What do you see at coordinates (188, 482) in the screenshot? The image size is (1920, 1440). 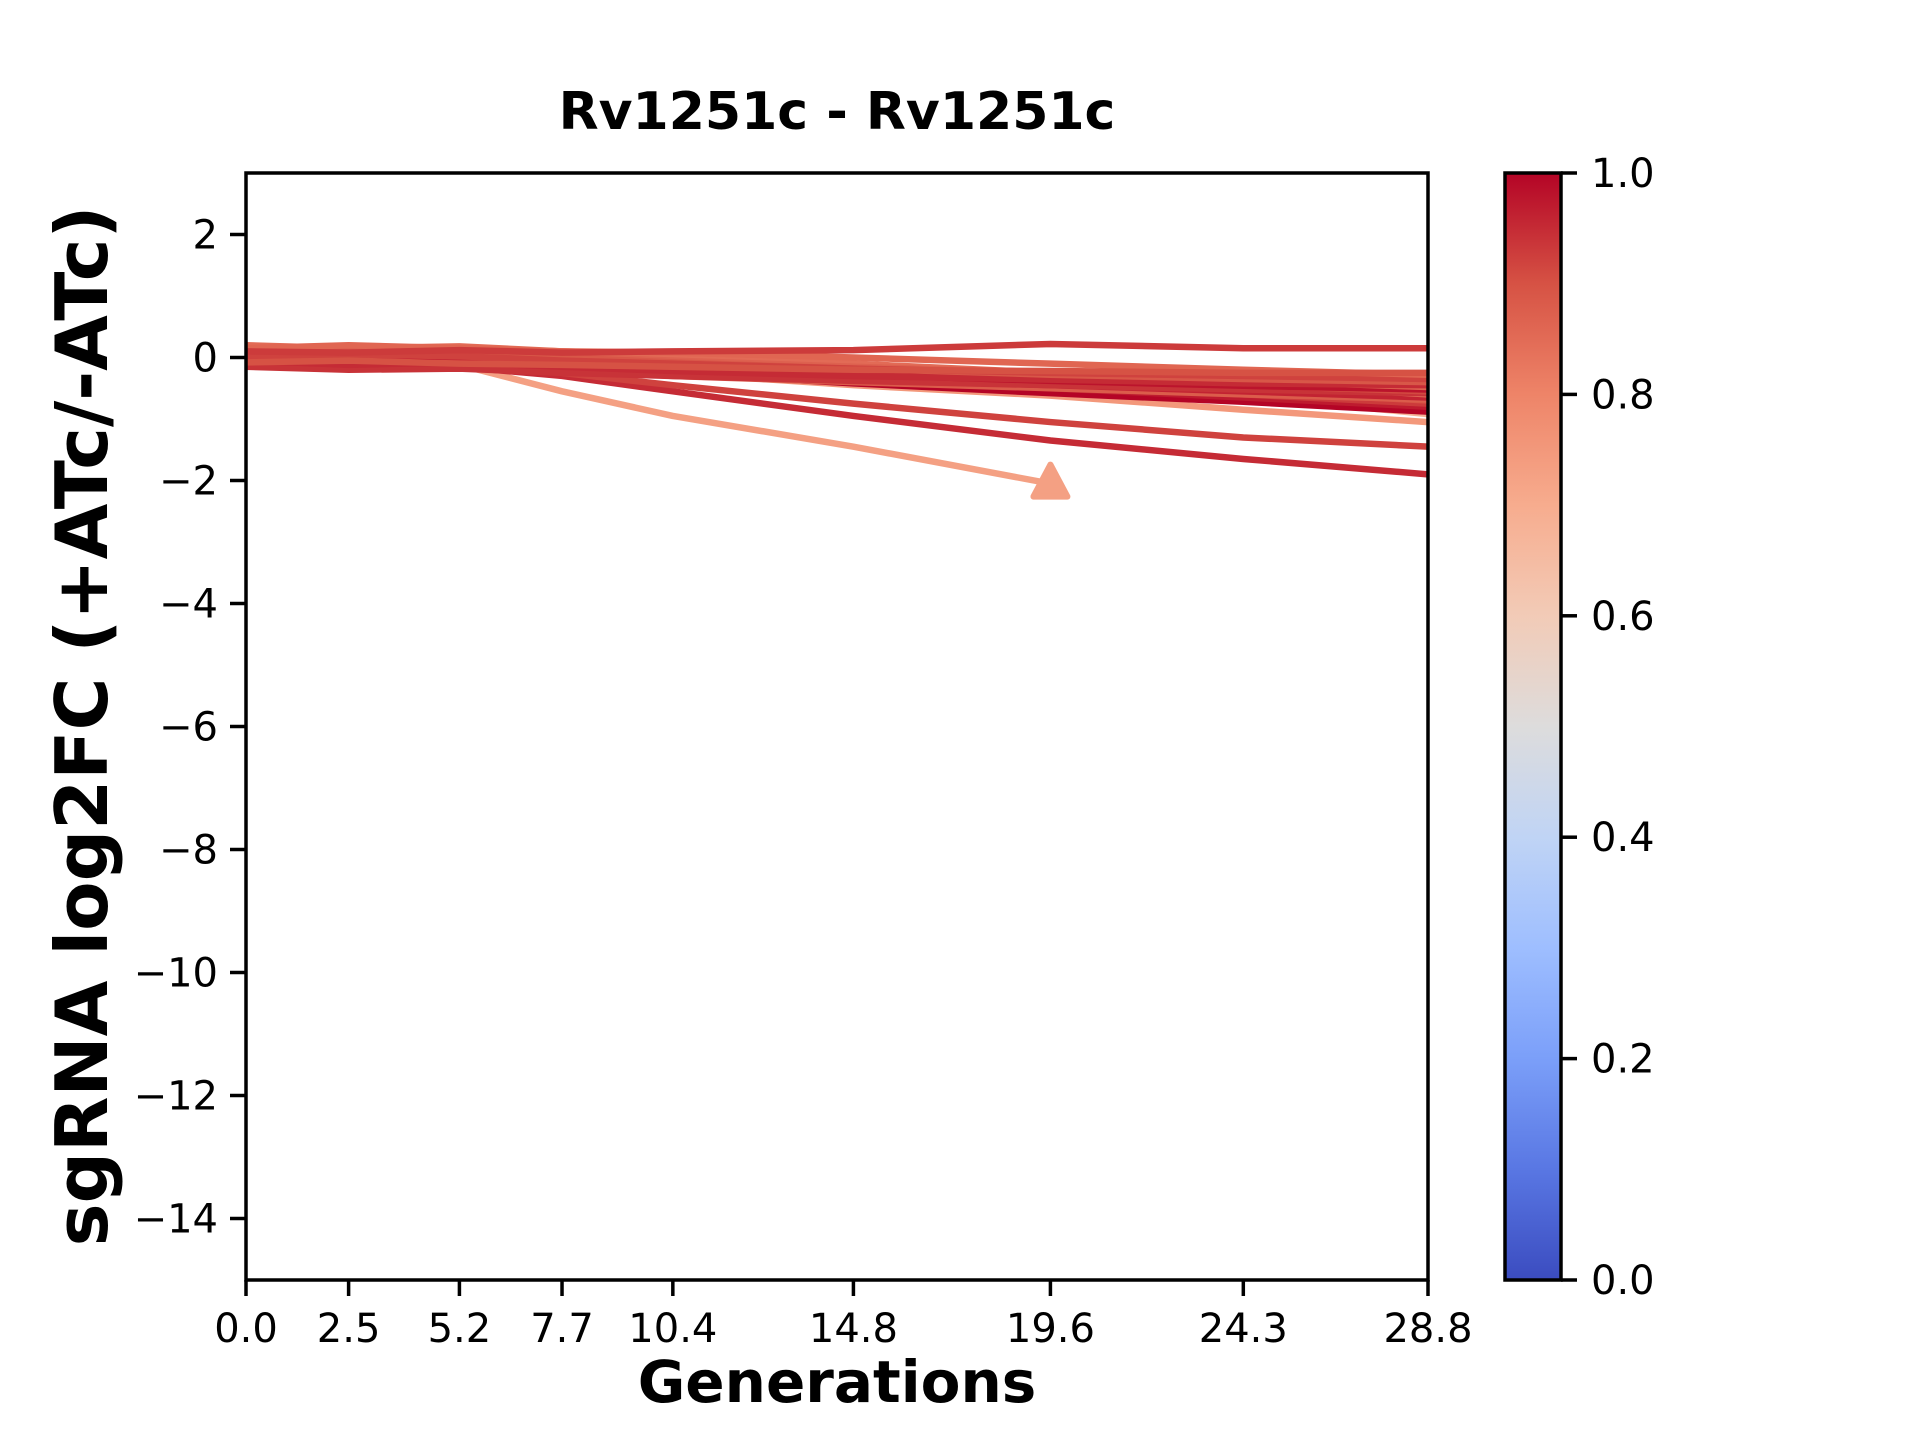 I see `y-tick-label: −2` at bounding box center [188, 482].